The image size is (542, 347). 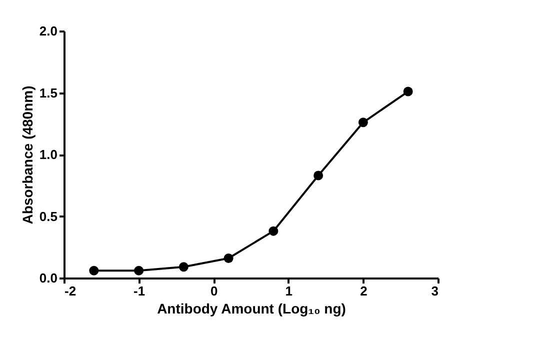 What do you see at coordinates (70, 291) in the screenshot?
I see `x-tick-label: -2` at bounding box center [70, 291].